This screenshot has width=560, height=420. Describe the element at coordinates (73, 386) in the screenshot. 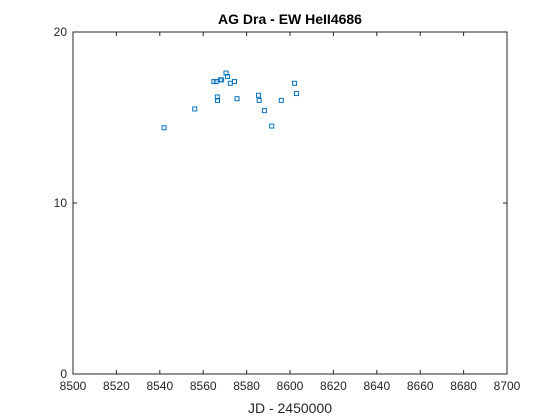

I see `x-tick-label: 8500` at that location.